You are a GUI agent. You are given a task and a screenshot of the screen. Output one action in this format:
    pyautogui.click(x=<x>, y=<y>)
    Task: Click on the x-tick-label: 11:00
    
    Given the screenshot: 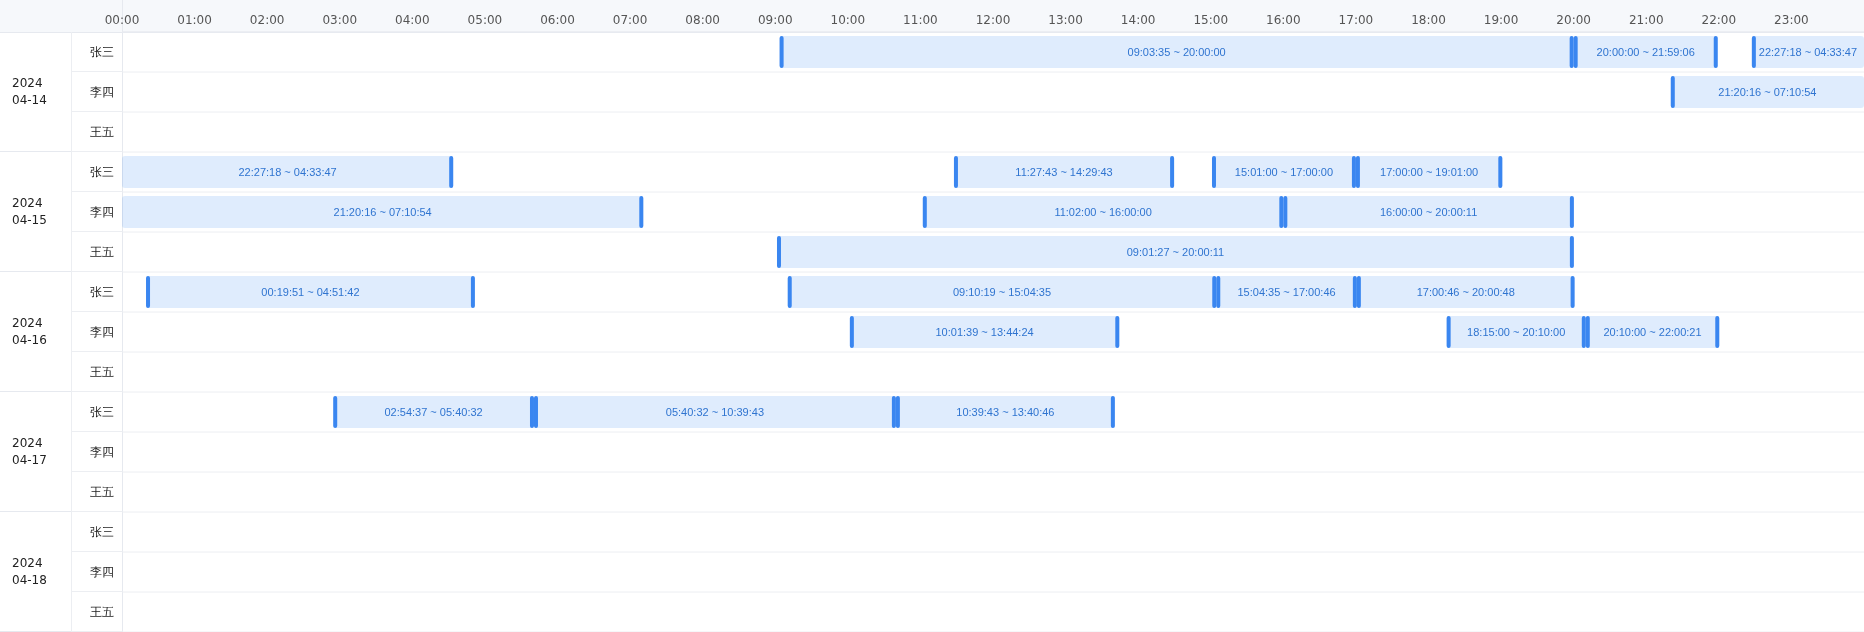 What is the action you would take?
    pyautogui.click(x=920, y=20)
    